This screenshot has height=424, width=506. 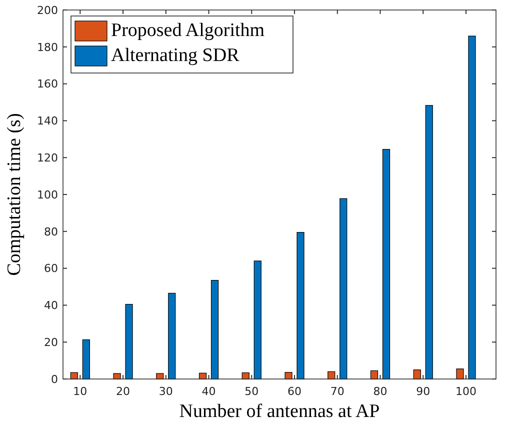 What do you see at coordinates (380, 391) in the screenshot?
I see `x-tick-label: 80` at bounding box center [380, 391].